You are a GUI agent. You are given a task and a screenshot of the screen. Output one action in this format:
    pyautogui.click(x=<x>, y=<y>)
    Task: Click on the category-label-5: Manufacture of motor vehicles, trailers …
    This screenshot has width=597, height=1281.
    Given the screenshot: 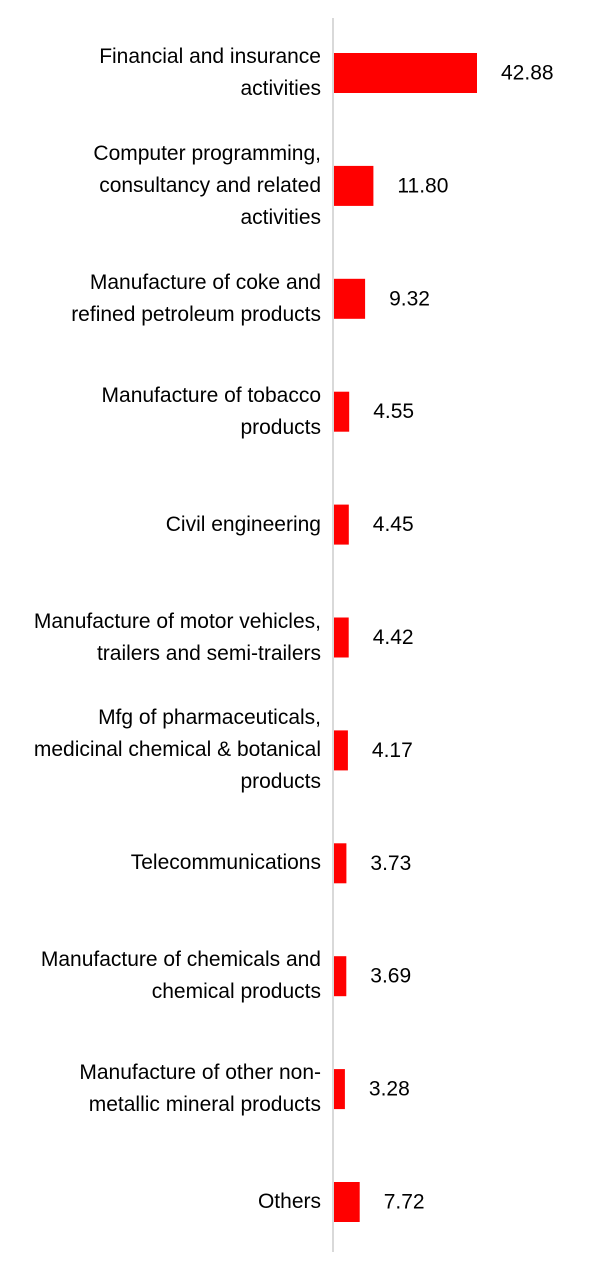 What is the action you would take?
    pyautogui.click(x=177, y=637)
    